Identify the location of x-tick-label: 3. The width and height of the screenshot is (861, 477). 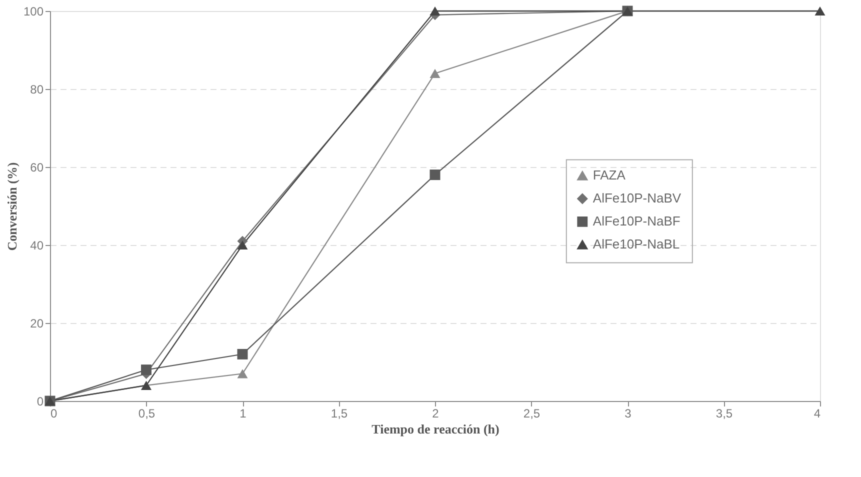
(628, 413).